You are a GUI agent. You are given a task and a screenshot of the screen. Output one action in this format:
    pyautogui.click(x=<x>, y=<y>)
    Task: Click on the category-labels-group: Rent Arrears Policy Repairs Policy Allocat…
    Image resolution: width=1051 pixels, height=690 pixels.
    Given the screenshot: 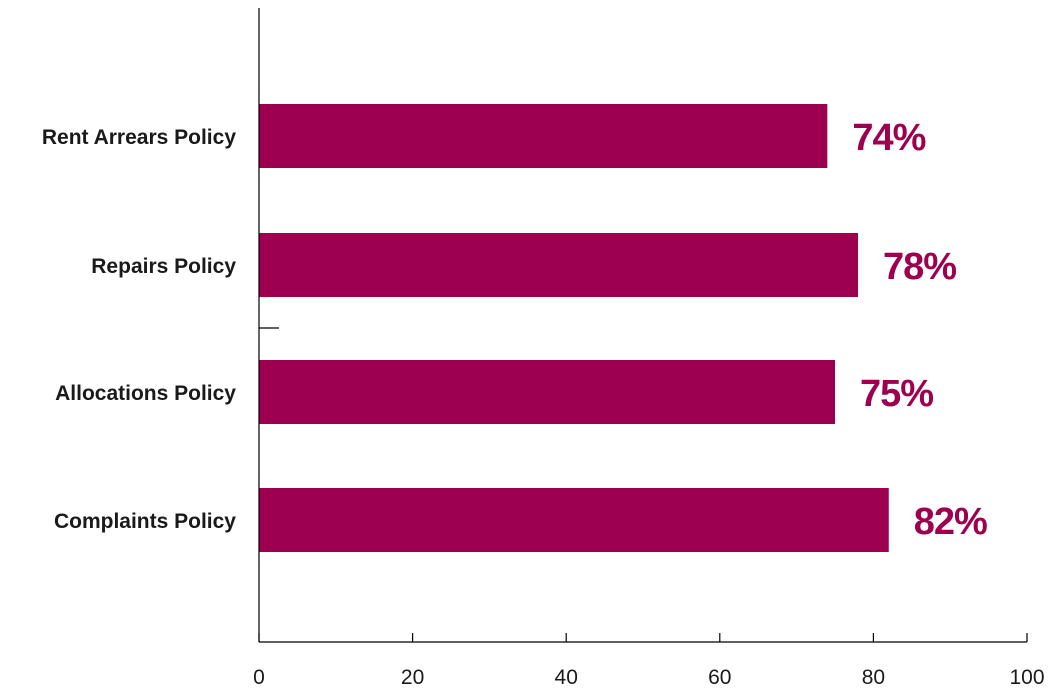 What is the action you would take?
    pyautogui.click(x=139, y=329)
    